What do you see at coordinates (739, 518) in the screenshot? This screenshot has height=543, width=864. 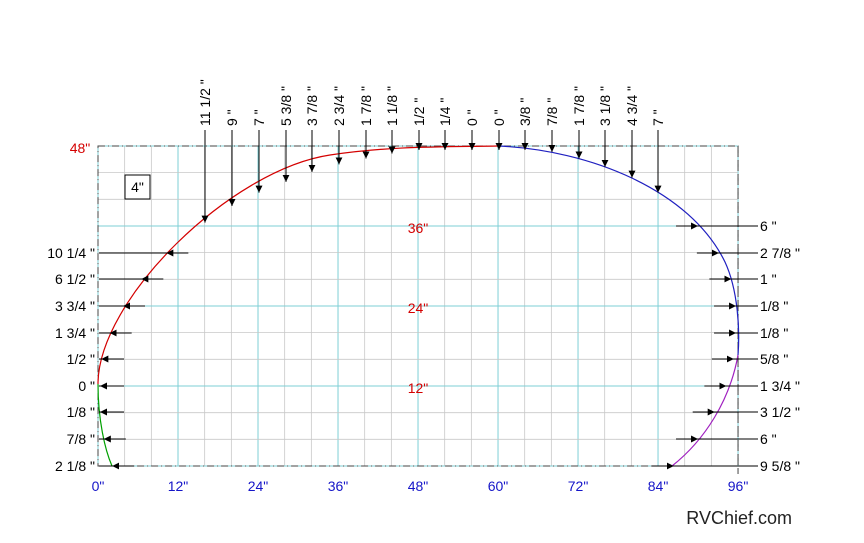 I see `credit-text: RVChief.com` at bounding box center [739, 518].